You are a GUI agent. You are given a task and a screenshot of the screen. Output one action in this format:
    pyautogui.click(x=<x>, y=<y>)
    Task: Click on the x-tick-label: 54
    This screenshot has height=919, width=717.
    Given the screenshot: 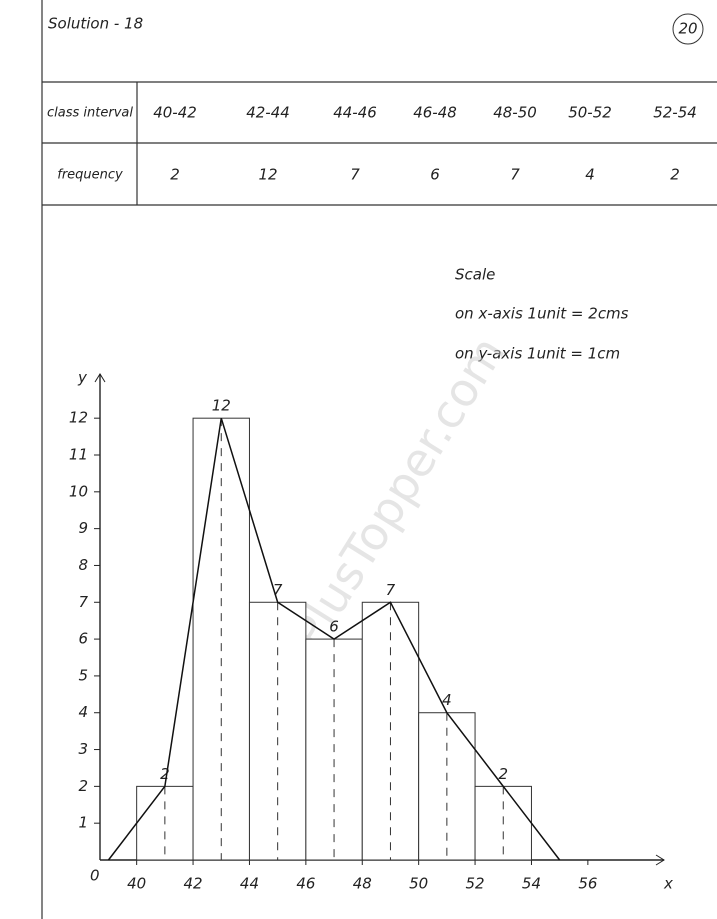 What is the action you would take?
    pyautogui.click(x=531, y=884)
    